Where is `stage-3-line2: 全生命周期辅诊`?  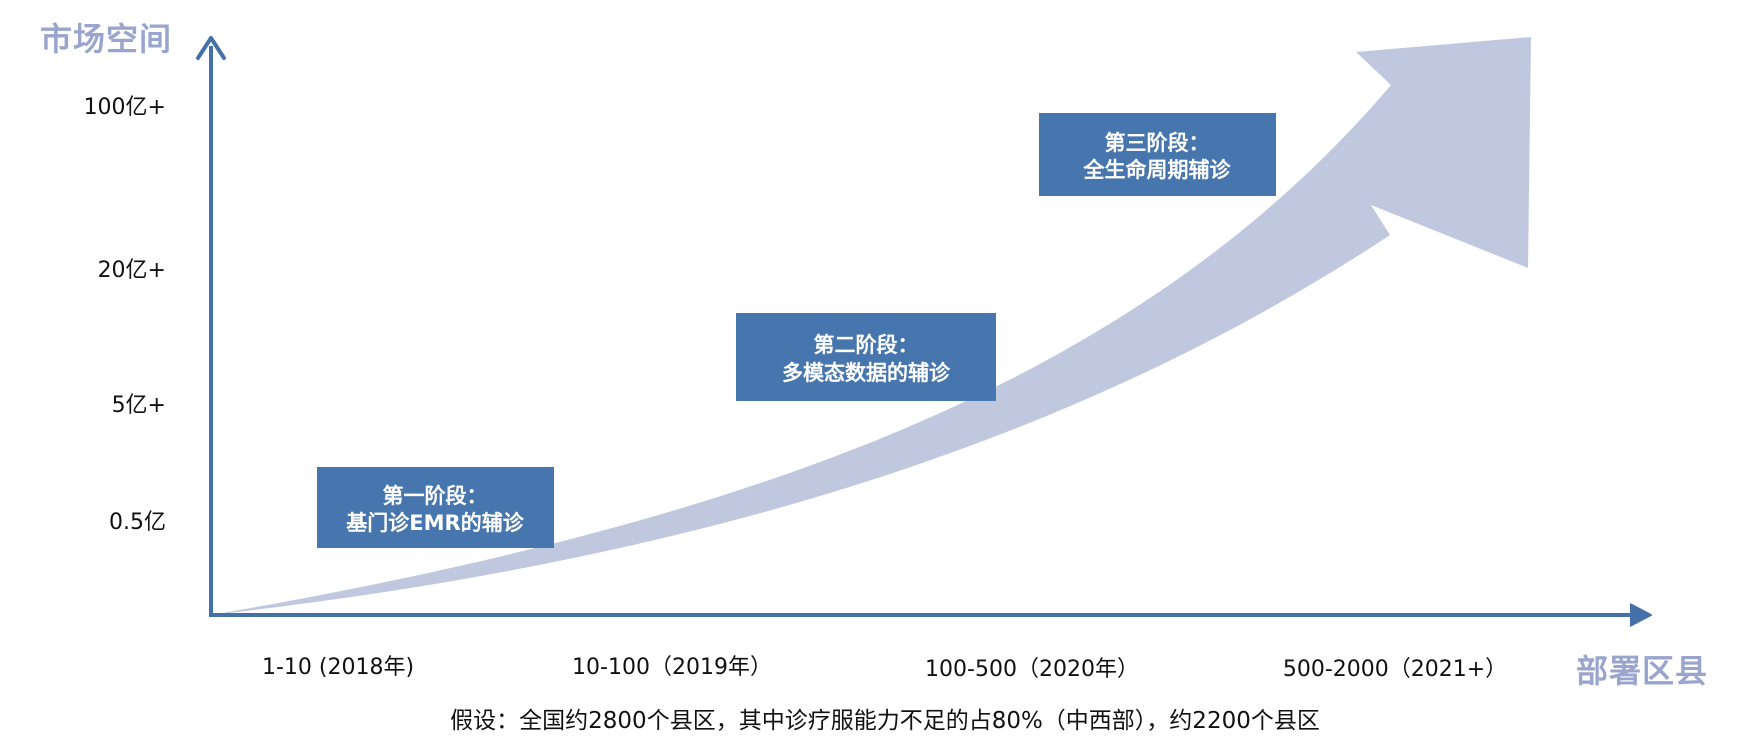
stage-3-line2: 全生命周期辅诊 is located at coordinates (1157, 170).